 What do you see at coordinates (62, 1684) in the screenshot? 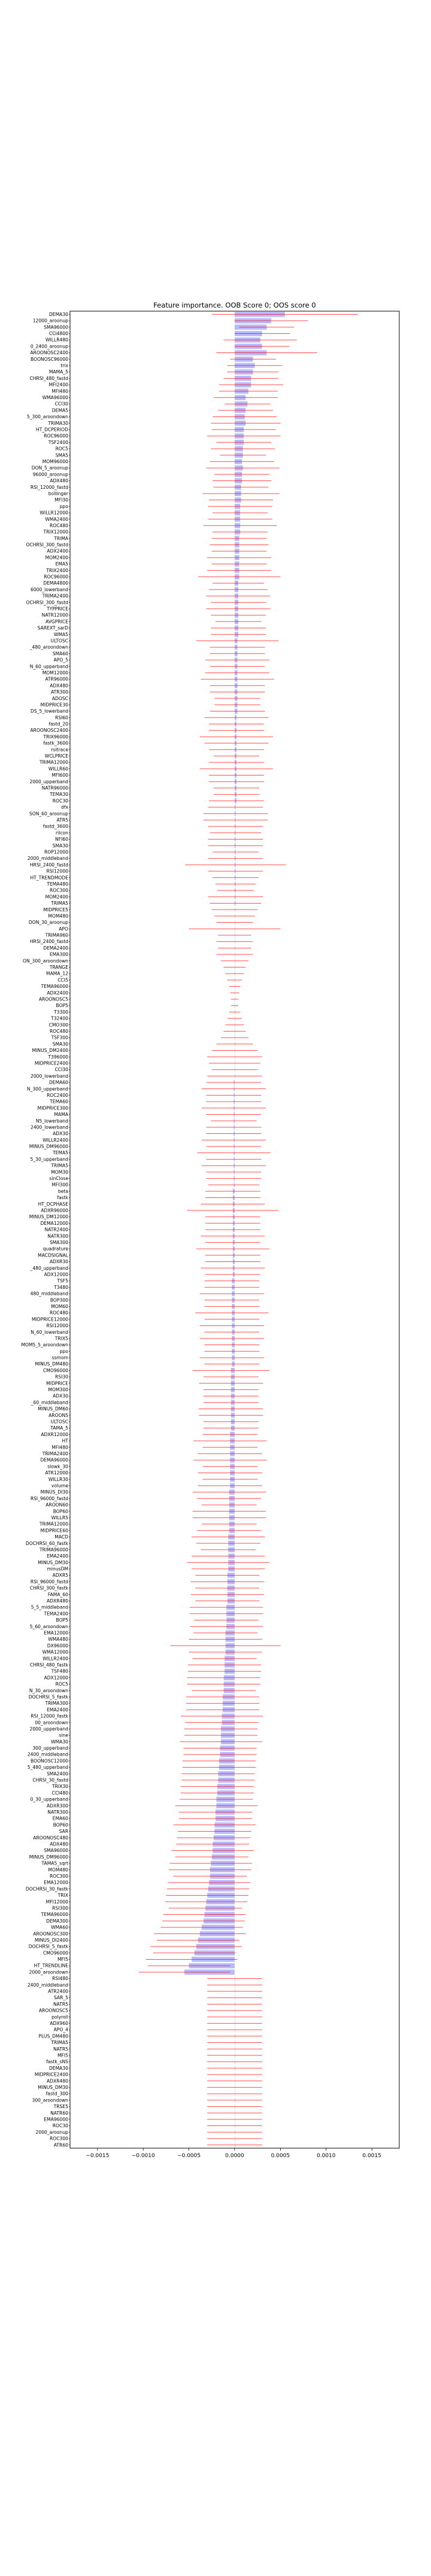
I see `feature-label-215: ROC5` at bounding box center [62, 1684].